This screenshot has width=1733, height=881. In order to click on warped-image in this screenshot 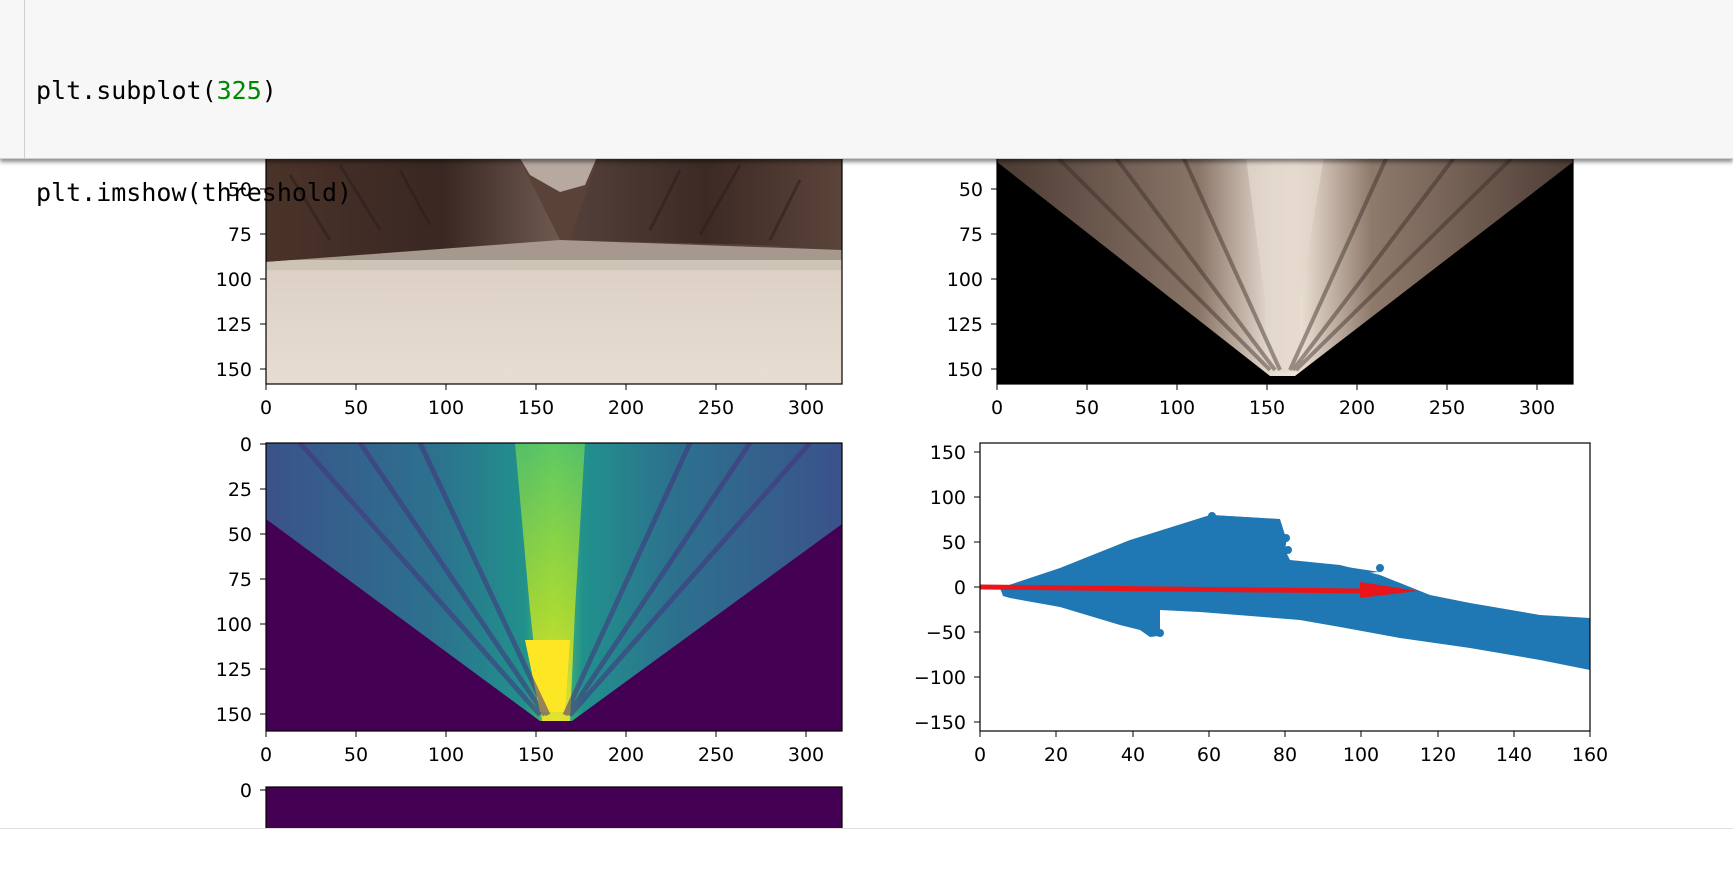, I will do `click(1285, 271)`.